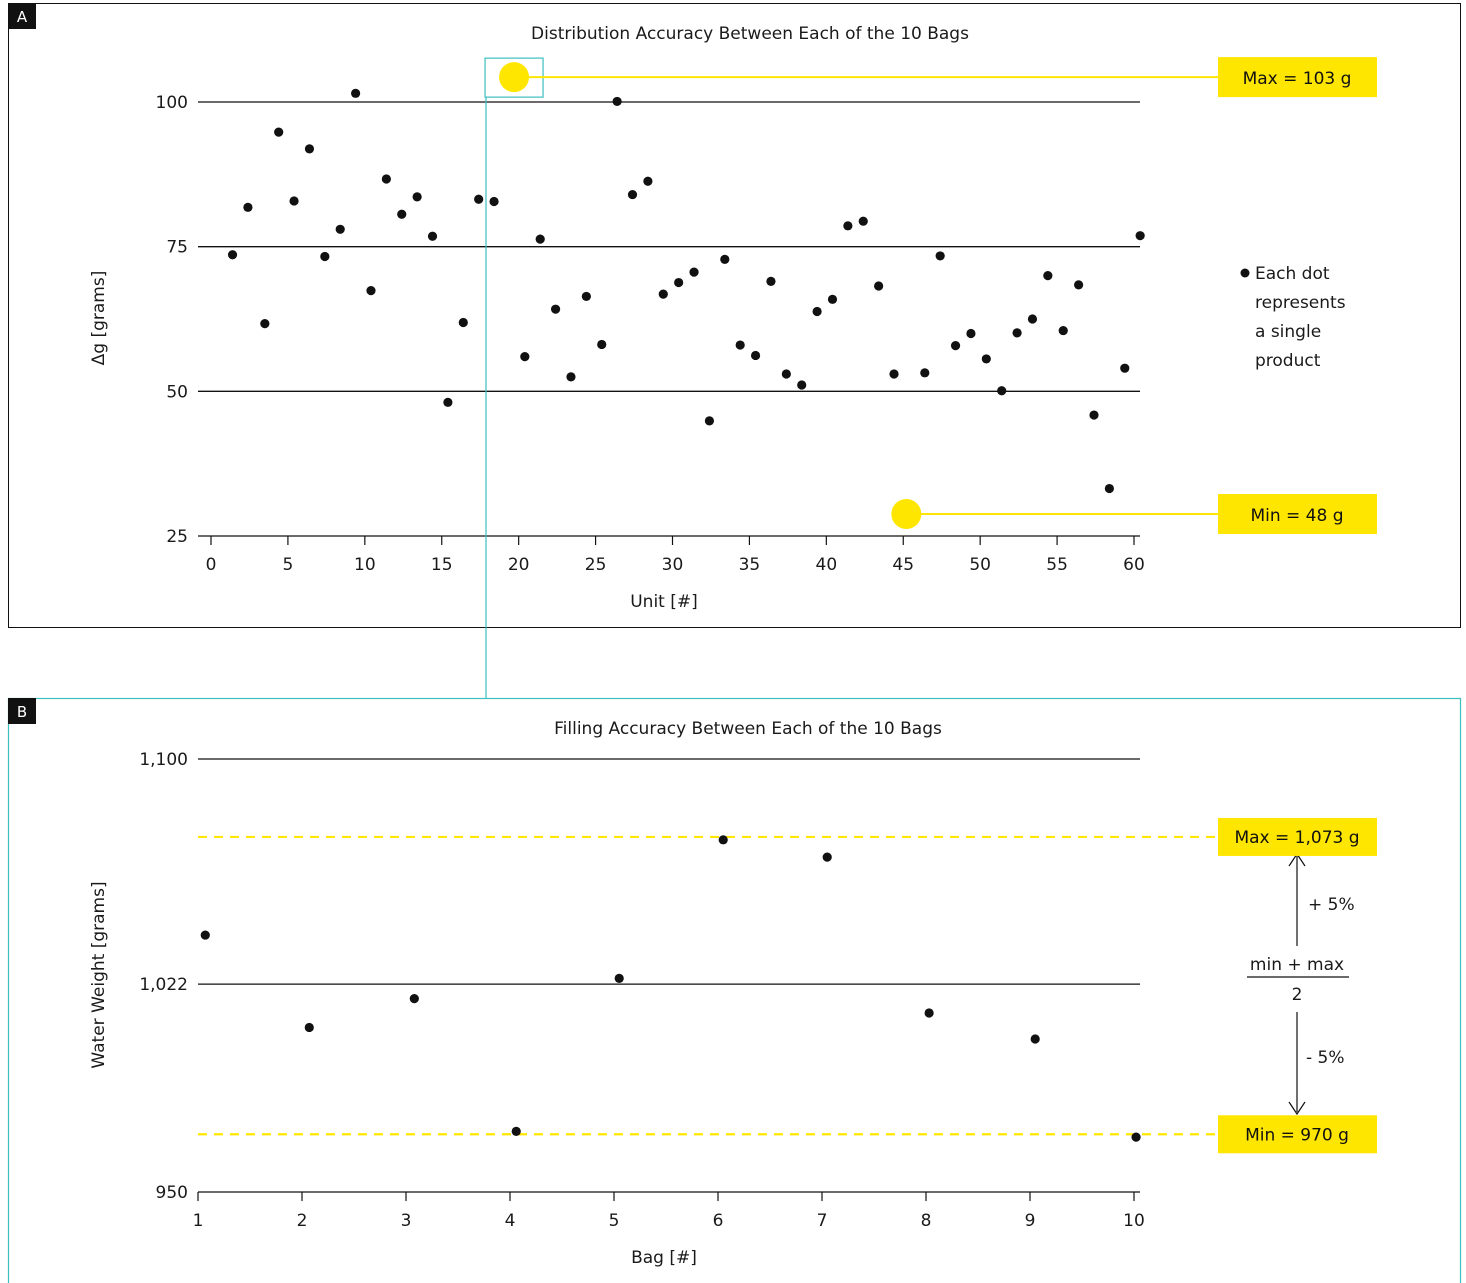 The image size is (1466, 1283). I want to click on panel-a-legend: Each dot represents a single product, so click(1293, 317).